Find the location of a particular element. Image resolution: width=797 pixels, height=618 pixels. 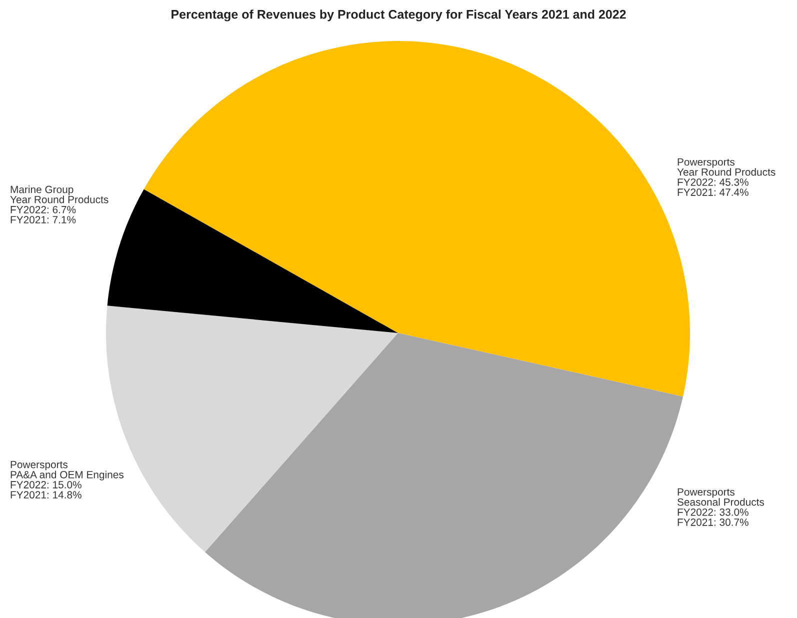

slice-label: Marine Group Year Round Products is located at coordinates (59, 195).